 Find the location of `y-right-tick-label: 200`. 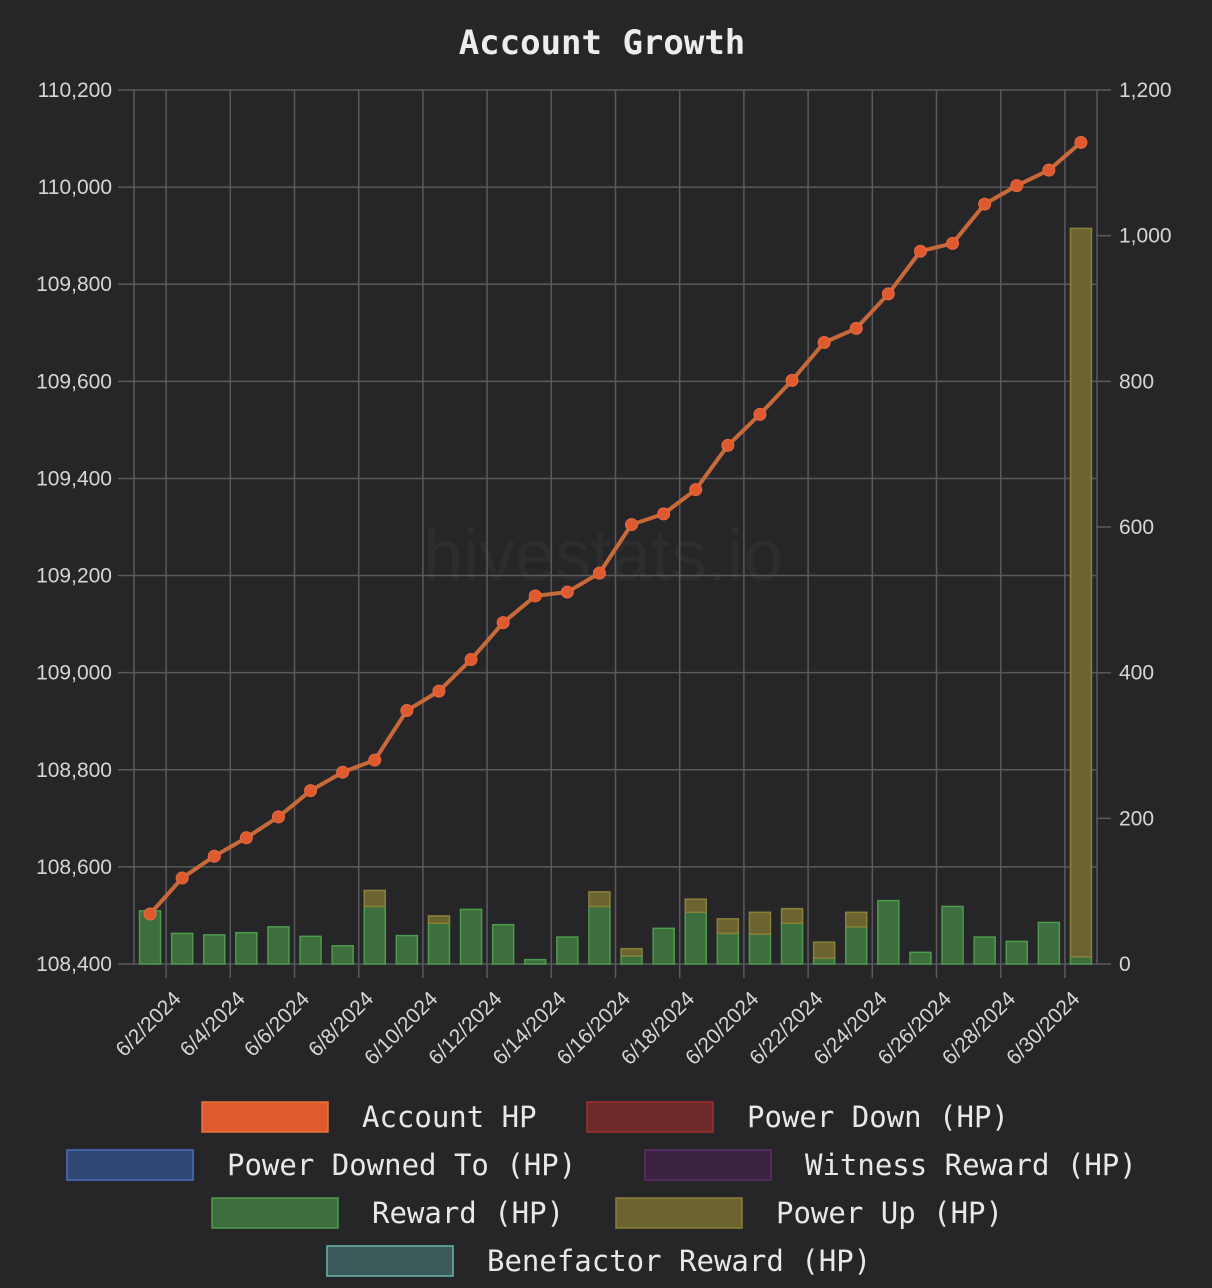

y-right-tick-label: 200 is located at coordinates (1136, 818).